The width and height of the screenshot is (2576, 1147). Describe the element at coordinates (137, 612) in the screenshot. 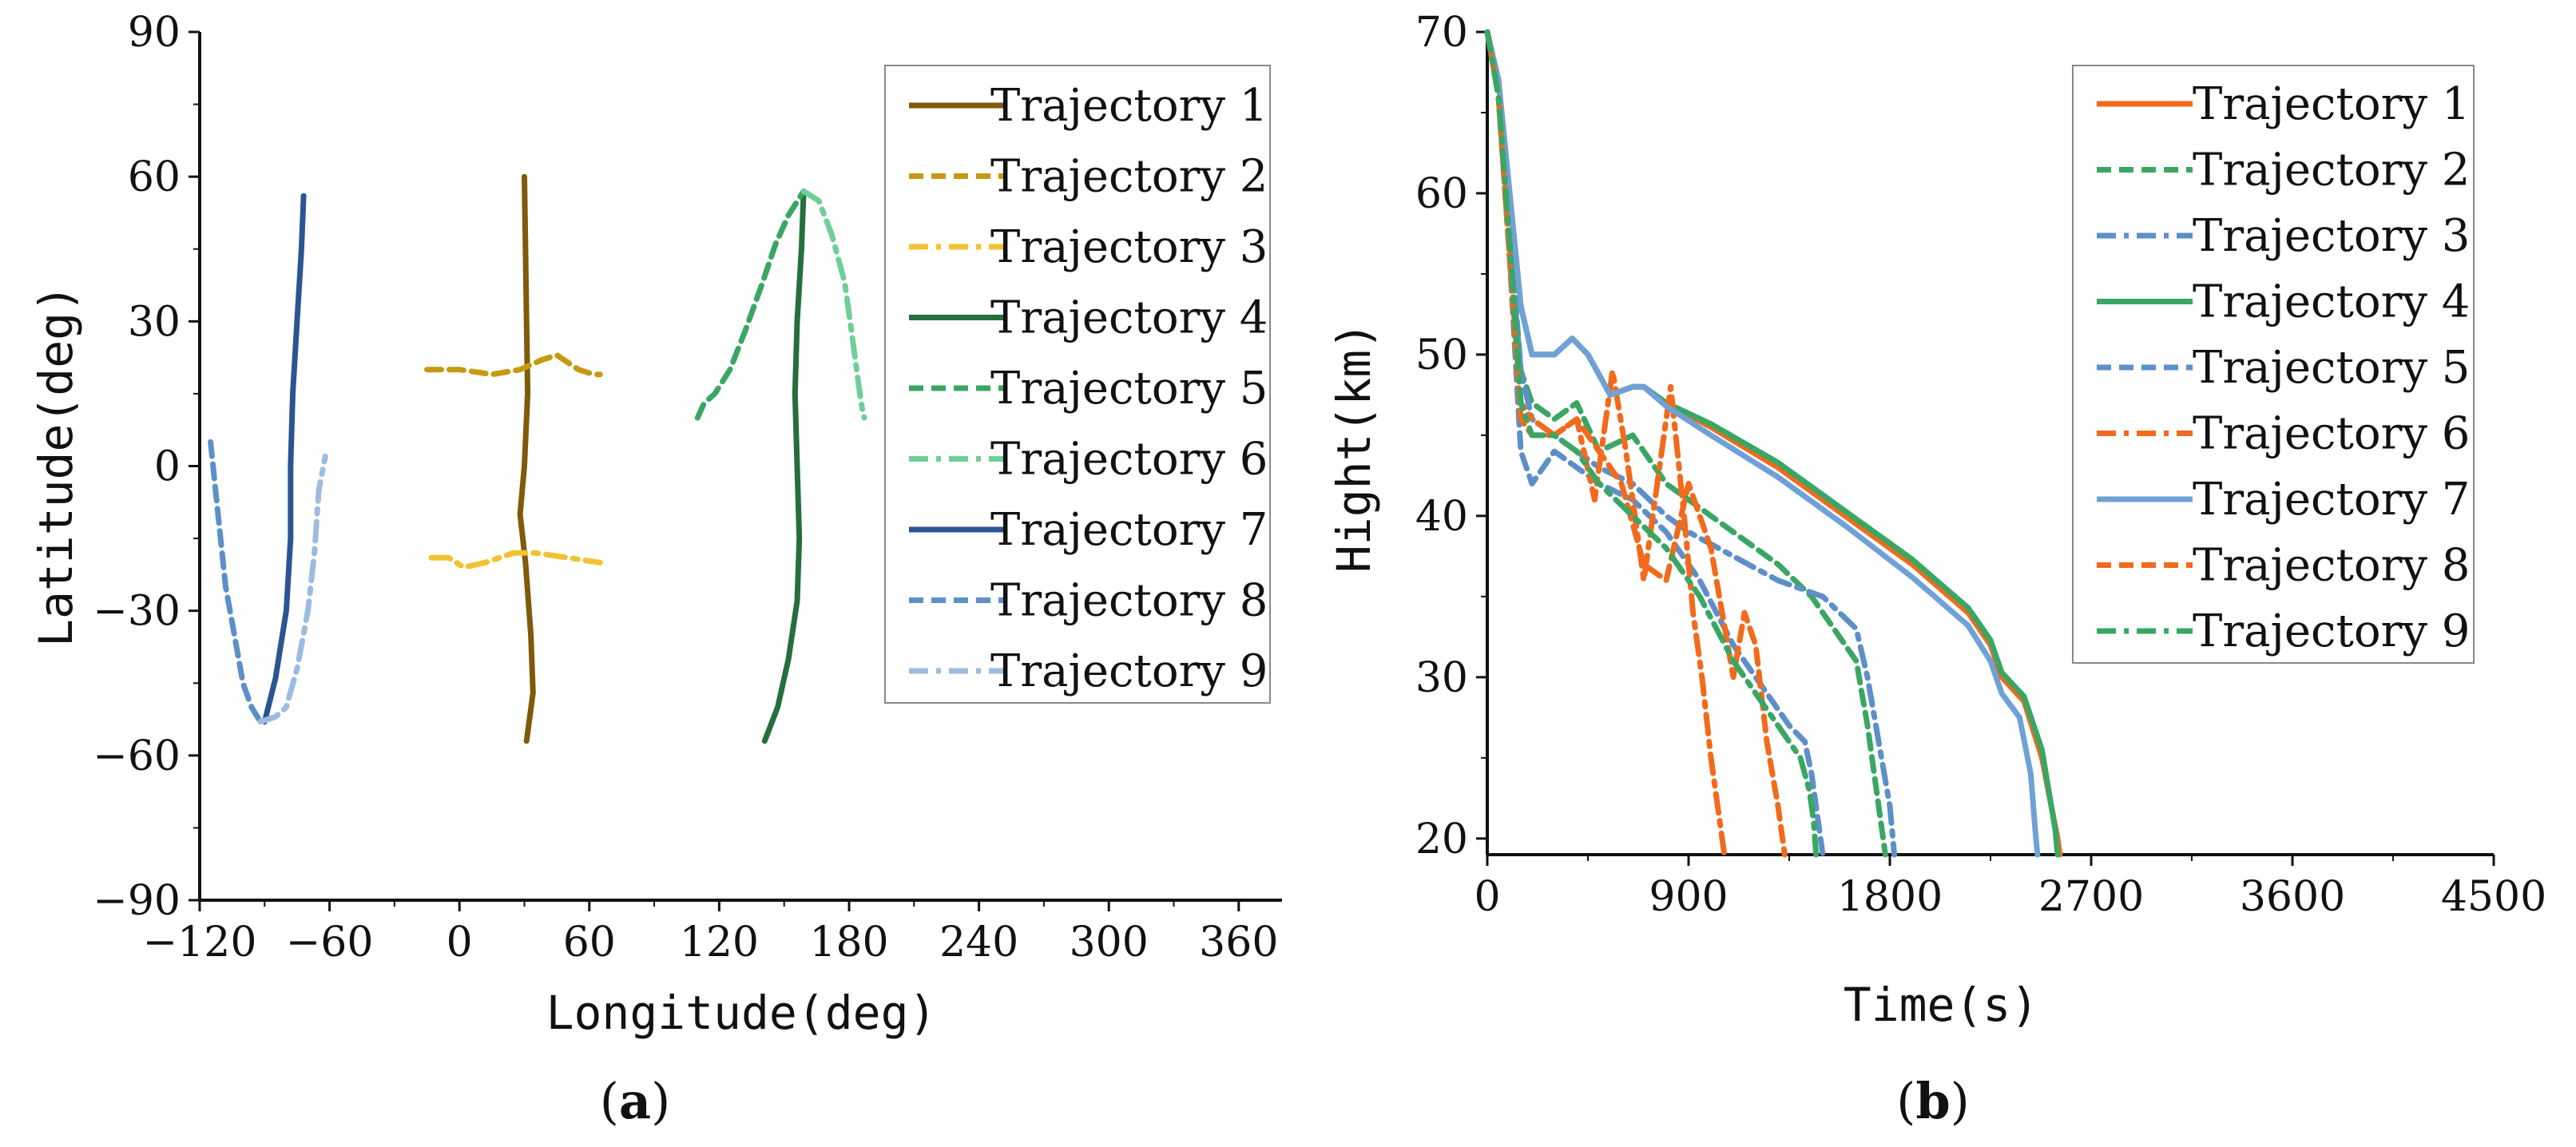

I see `chart-a-y-tick-label: −30` at that location.